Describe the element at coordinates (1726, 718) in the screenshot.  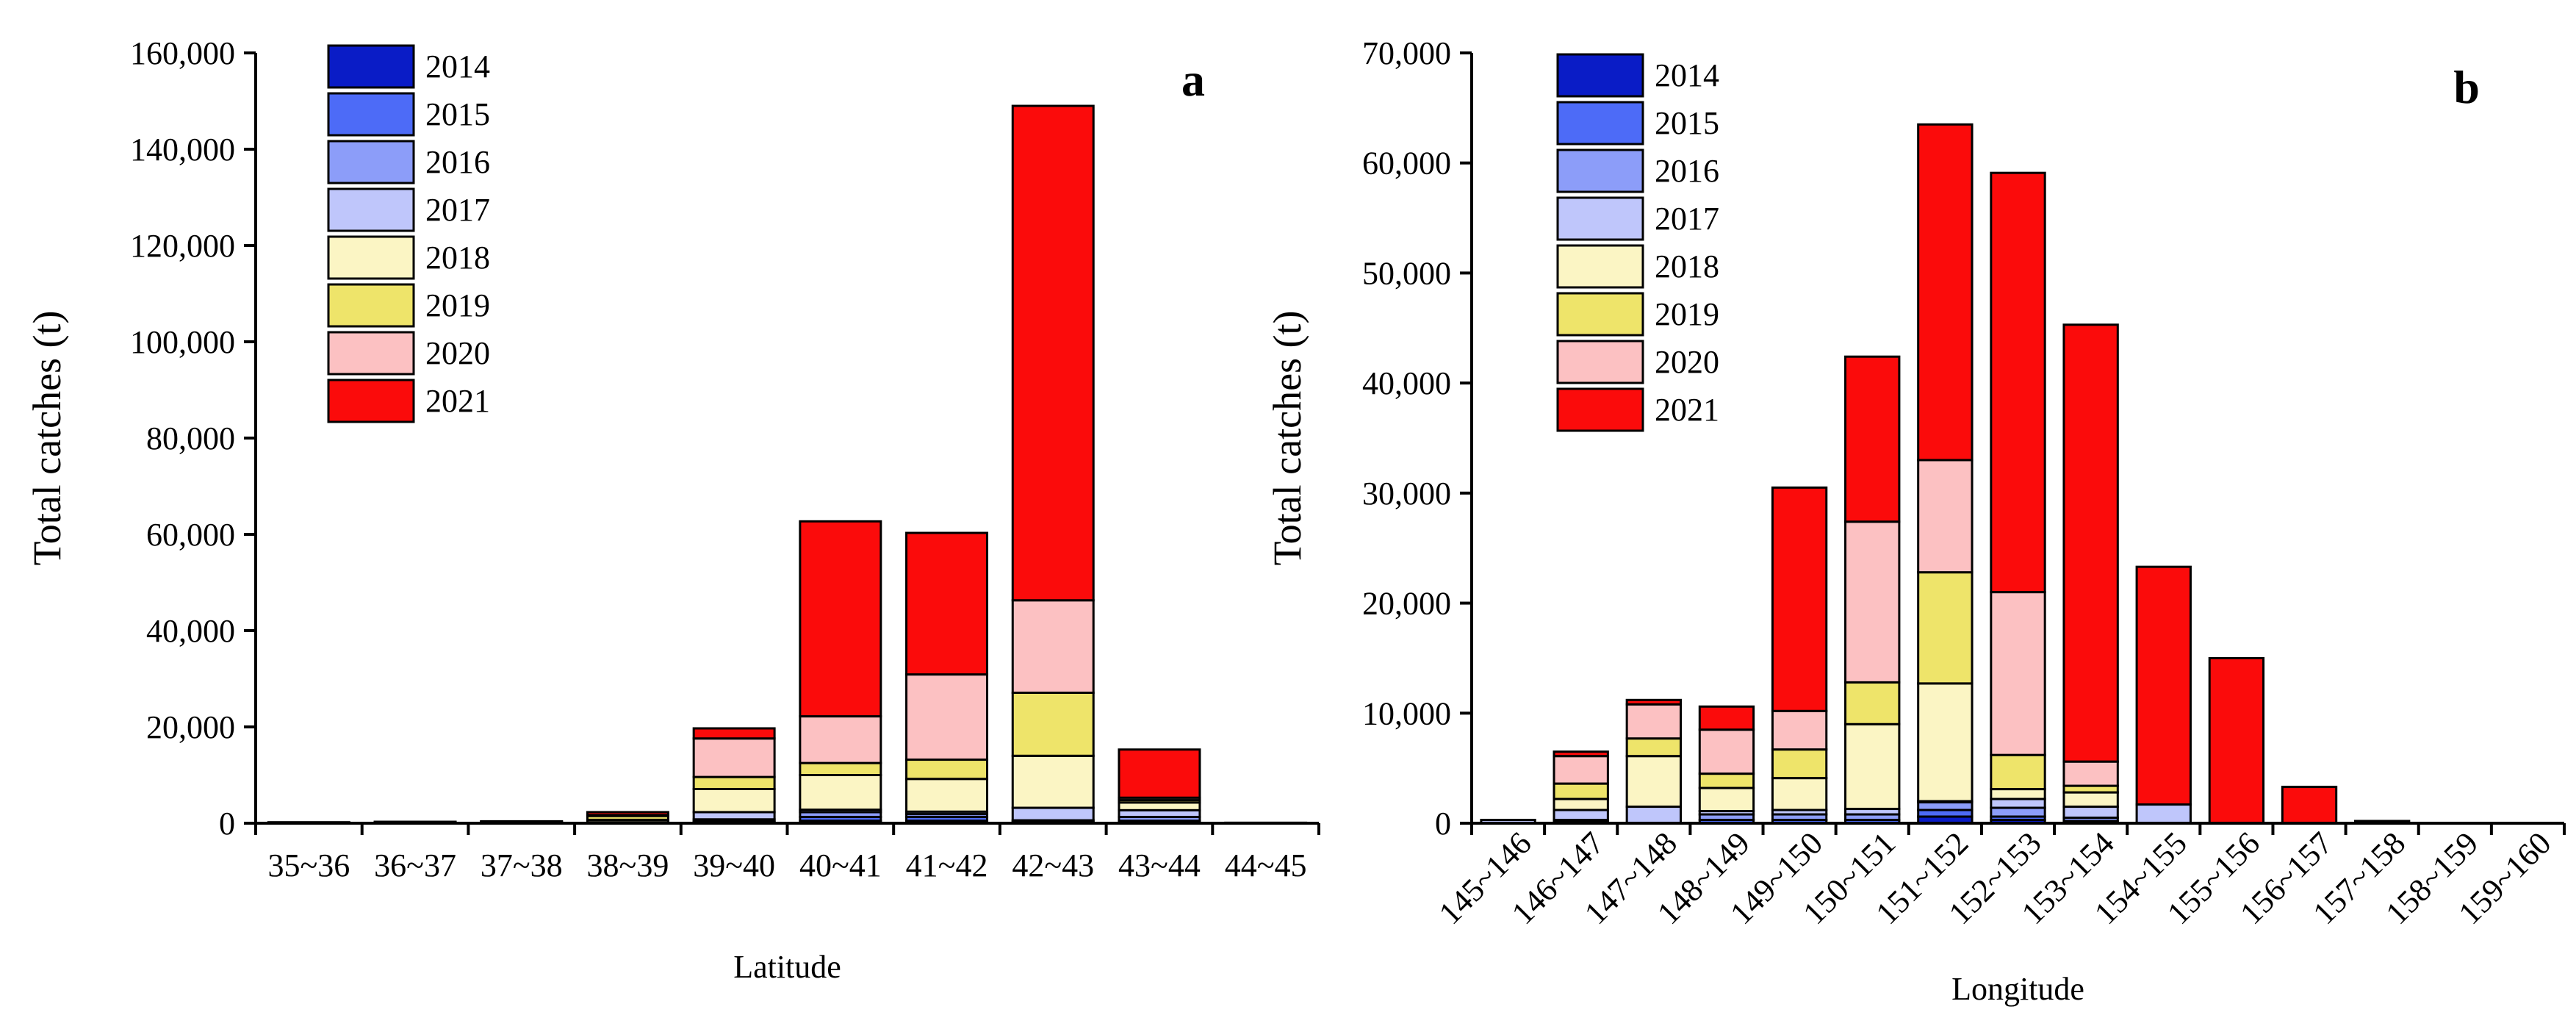
I see `bar-segment-148~149-2021` at that location.